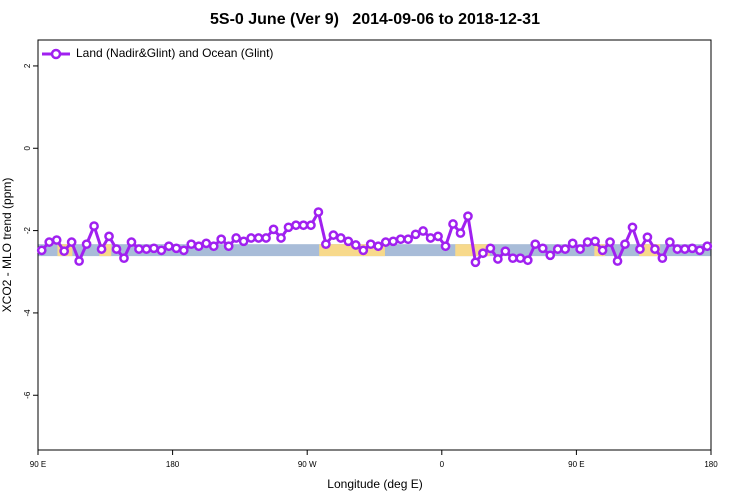  I want to click on y-tick-label: -6, so click(27, 395).